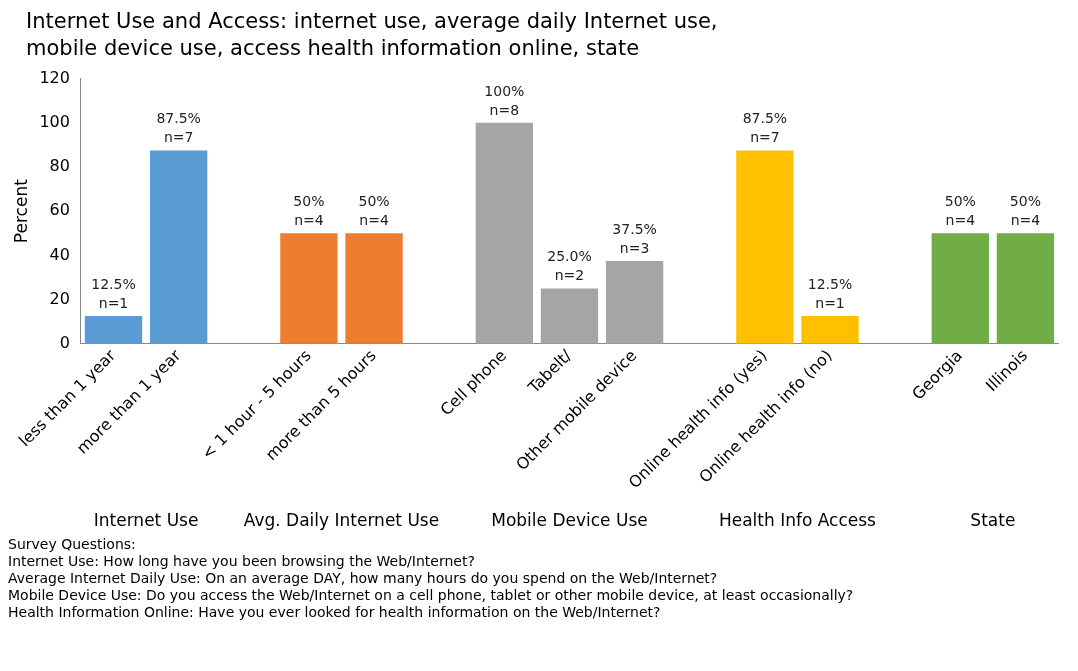 This screenshot has width=1078, height=671. Describe the element at coordinates (59, 254) in the screenshot. I see `y-tick-label: 40` at that location.